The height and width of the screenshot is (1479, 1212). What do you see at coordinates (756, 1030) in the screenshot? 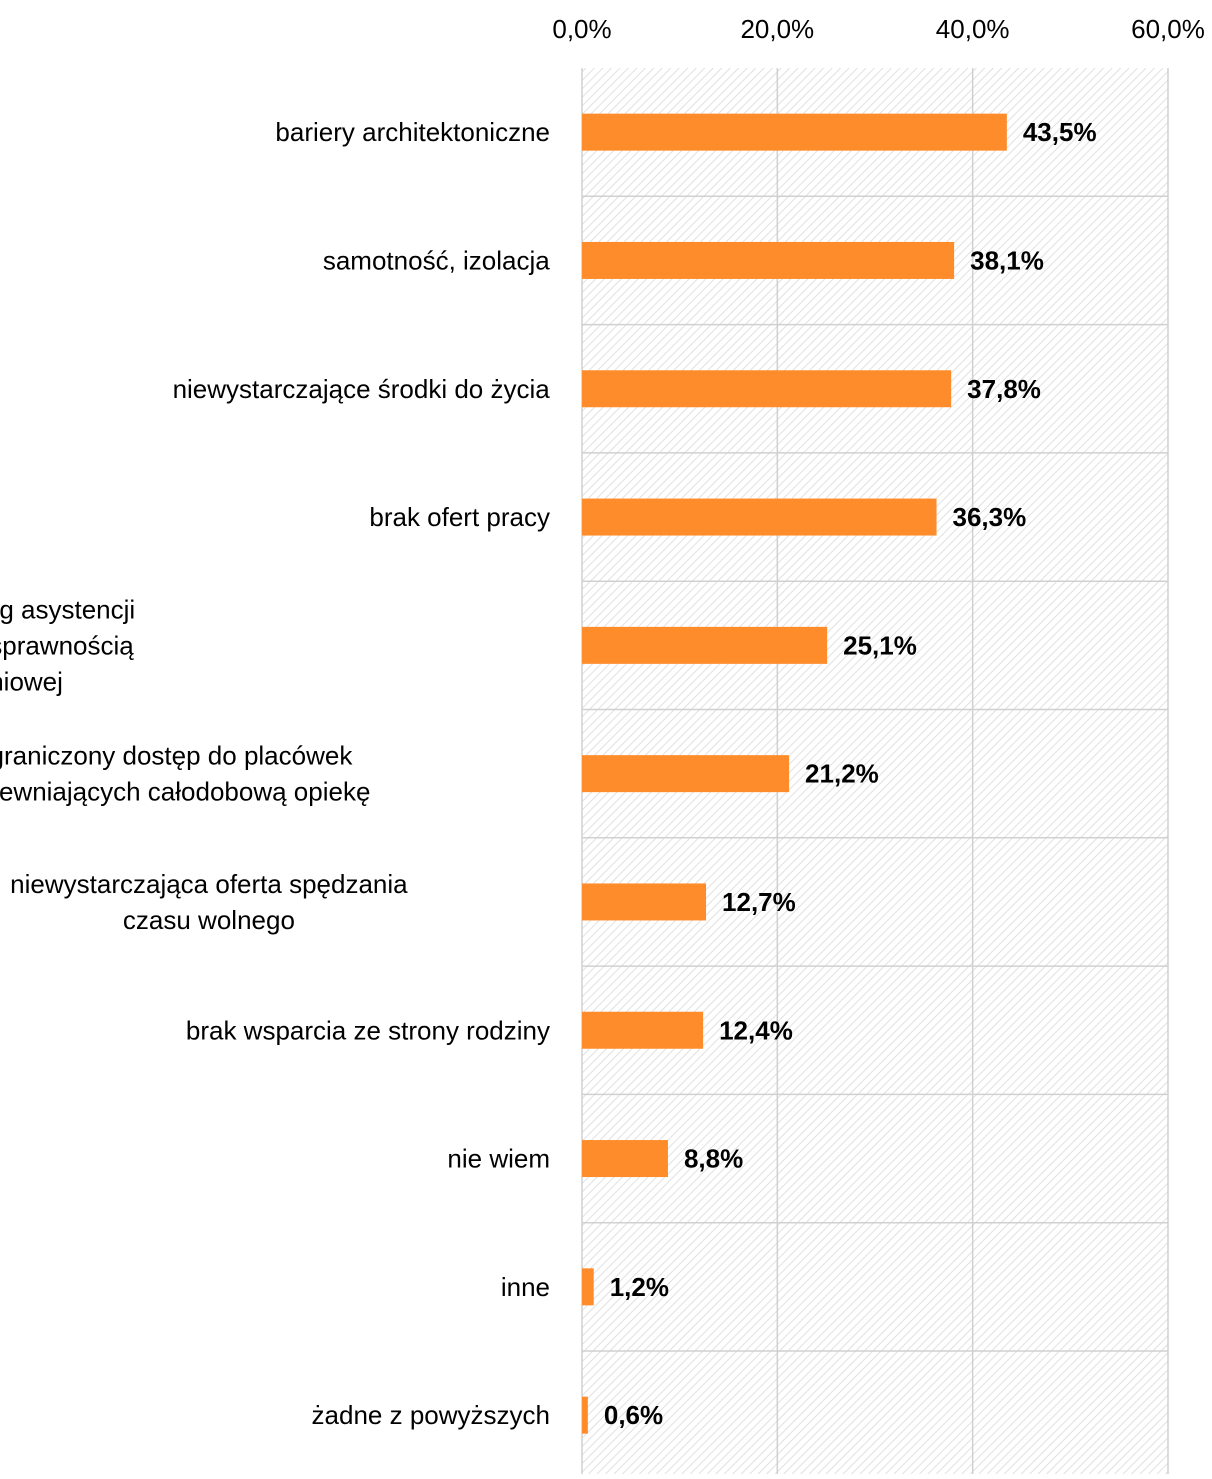
I see `data-label: 12,4%` at bounding box center [756, 1030].